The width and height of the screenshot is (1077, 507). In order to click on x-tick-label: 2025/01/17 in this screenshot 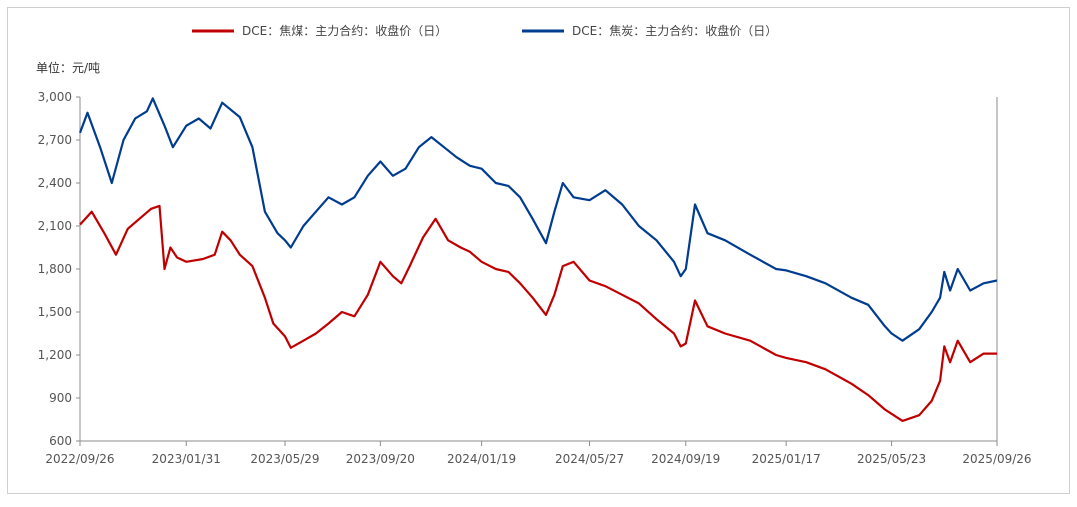, I will do `click(786, 459)`.